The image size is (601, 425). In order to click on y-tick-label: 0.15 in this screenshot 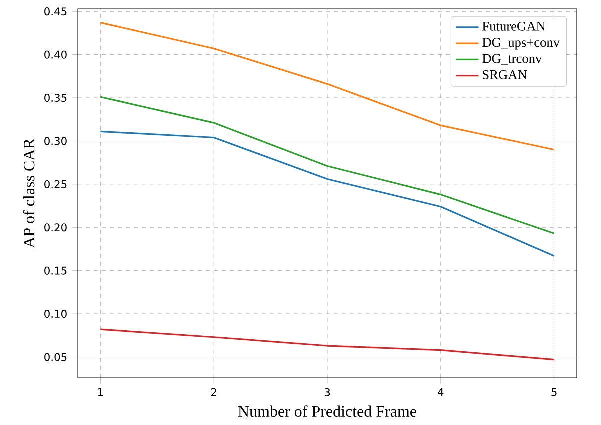, I will do `click(55, 270)`.